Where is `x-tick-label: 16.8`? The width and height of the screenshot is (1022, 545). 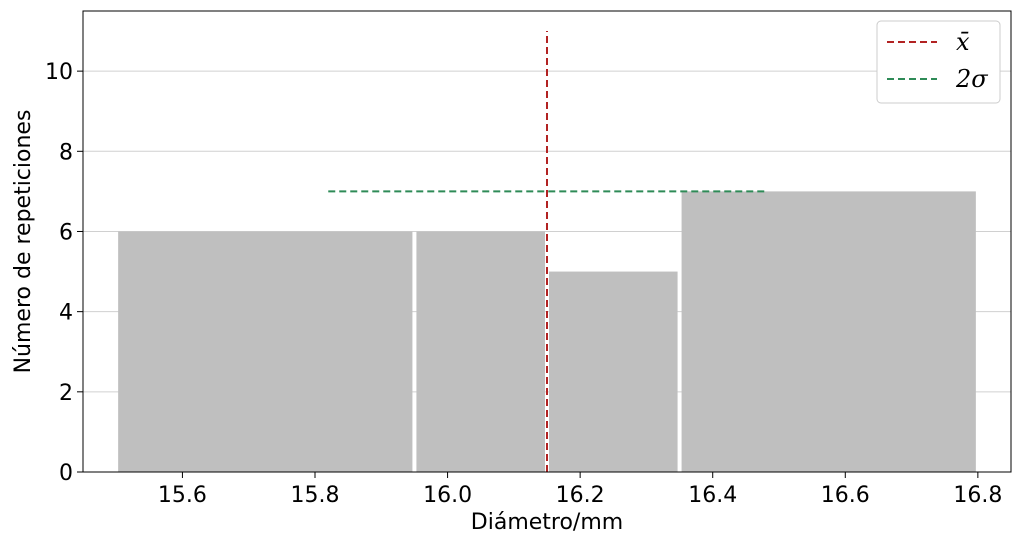 x-tick-label: 16.8 is located at coordinates (977, 495).